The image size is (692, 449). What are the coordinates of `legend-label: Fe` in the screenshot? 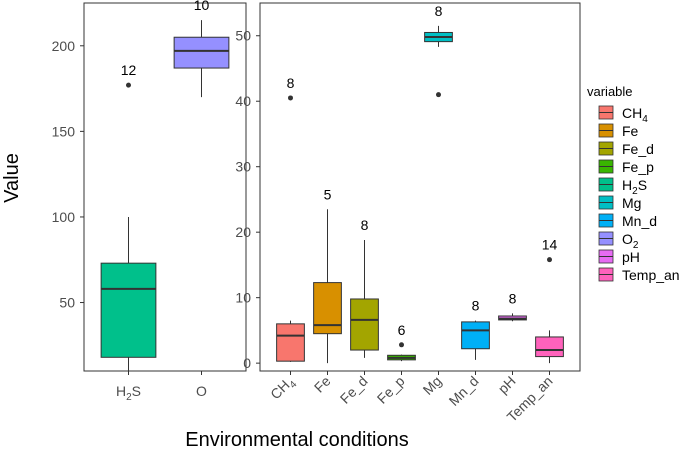 It's located at (630, 131).